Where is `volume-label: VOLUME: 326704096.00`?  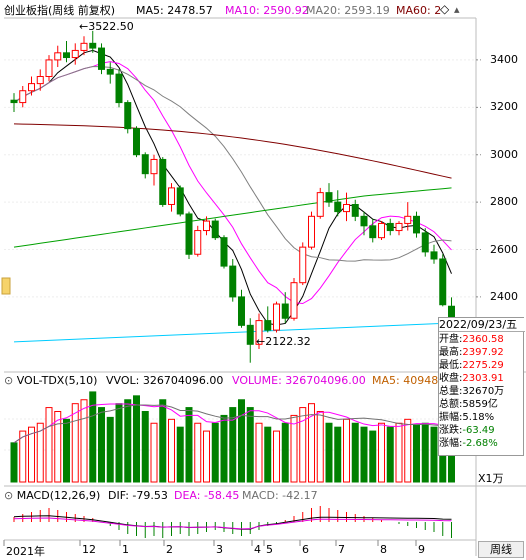
volume-label: VOLUME: 326704096.00 is located at coordinates (299, 380).